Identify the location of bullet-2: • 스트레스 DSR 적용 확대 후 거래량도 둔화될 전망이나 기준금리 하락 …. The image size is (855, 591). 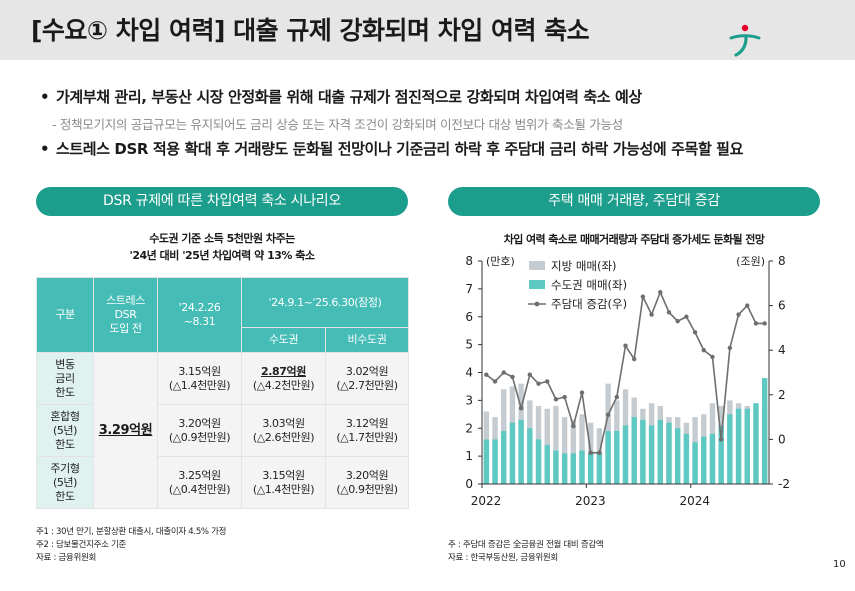
(391, 148).